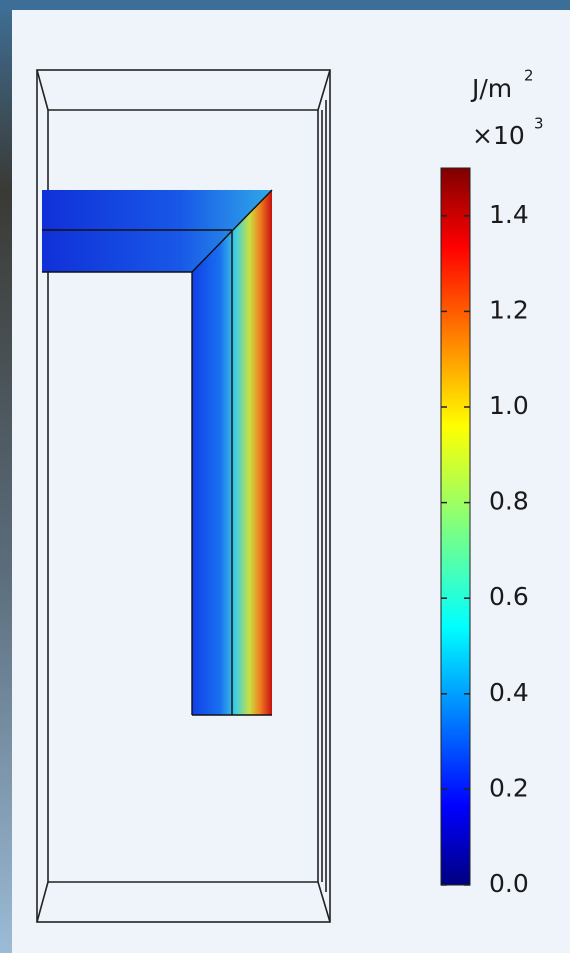  Describe the element at coordinates (498, 135) in the screenshot. I see `multiplier: ×10` at that location.